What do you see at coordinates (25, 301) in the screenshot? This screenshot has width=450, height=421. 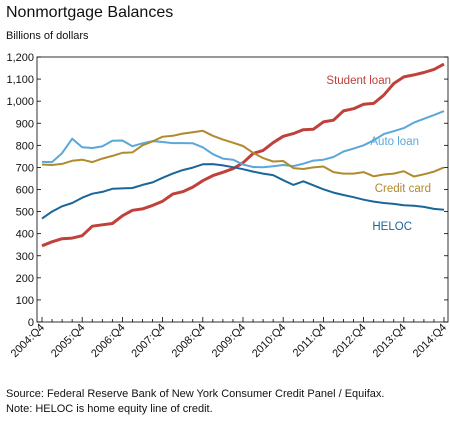 I see `y-tick-label: 100` at bounding box center [25, 301].